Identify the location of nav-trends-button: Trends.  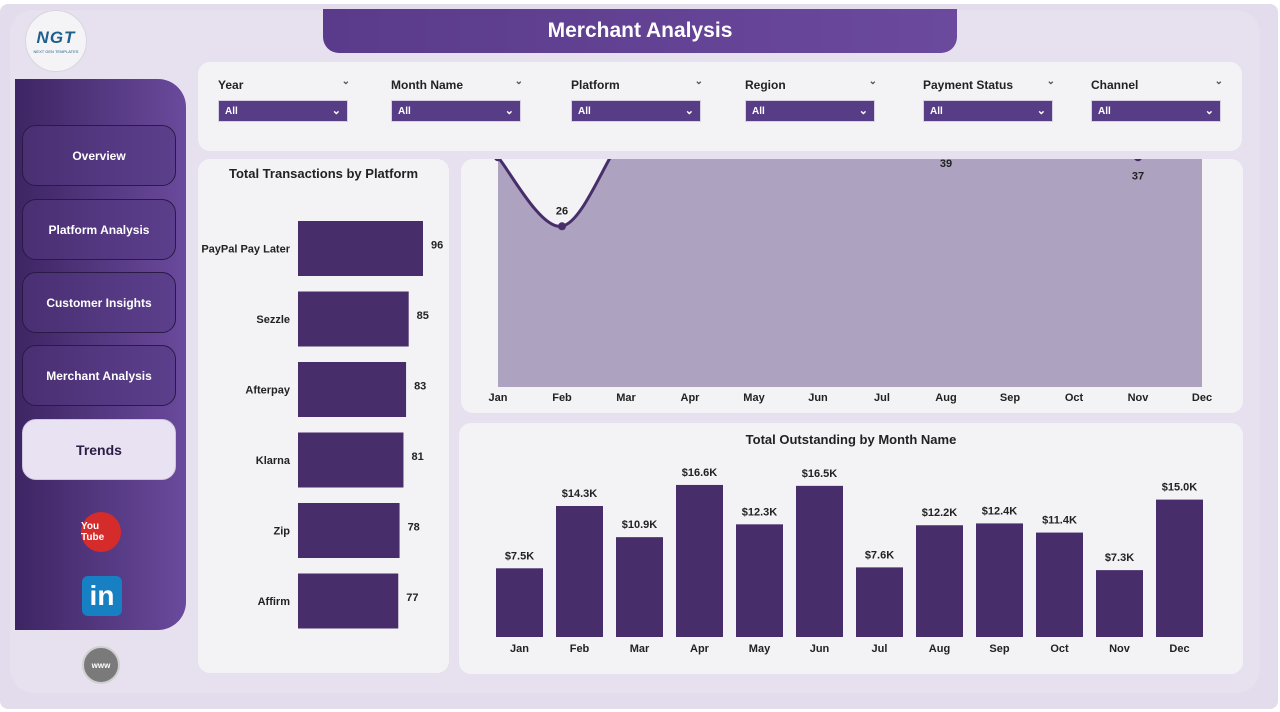
(99, 449).